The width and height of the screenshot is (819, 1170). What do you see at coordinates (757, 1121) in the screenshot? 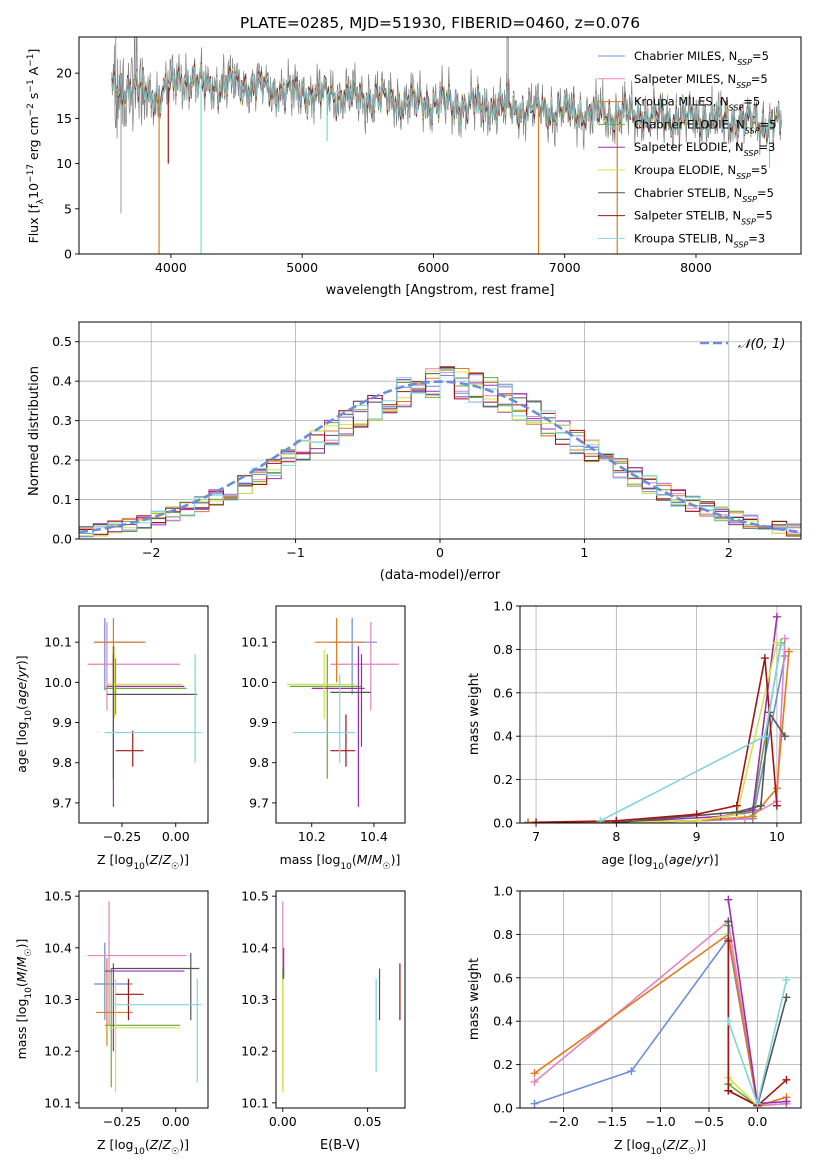
I see `mass-weight-vs-z-xtick-label: 0.0` at bounding box center [757, 1121].